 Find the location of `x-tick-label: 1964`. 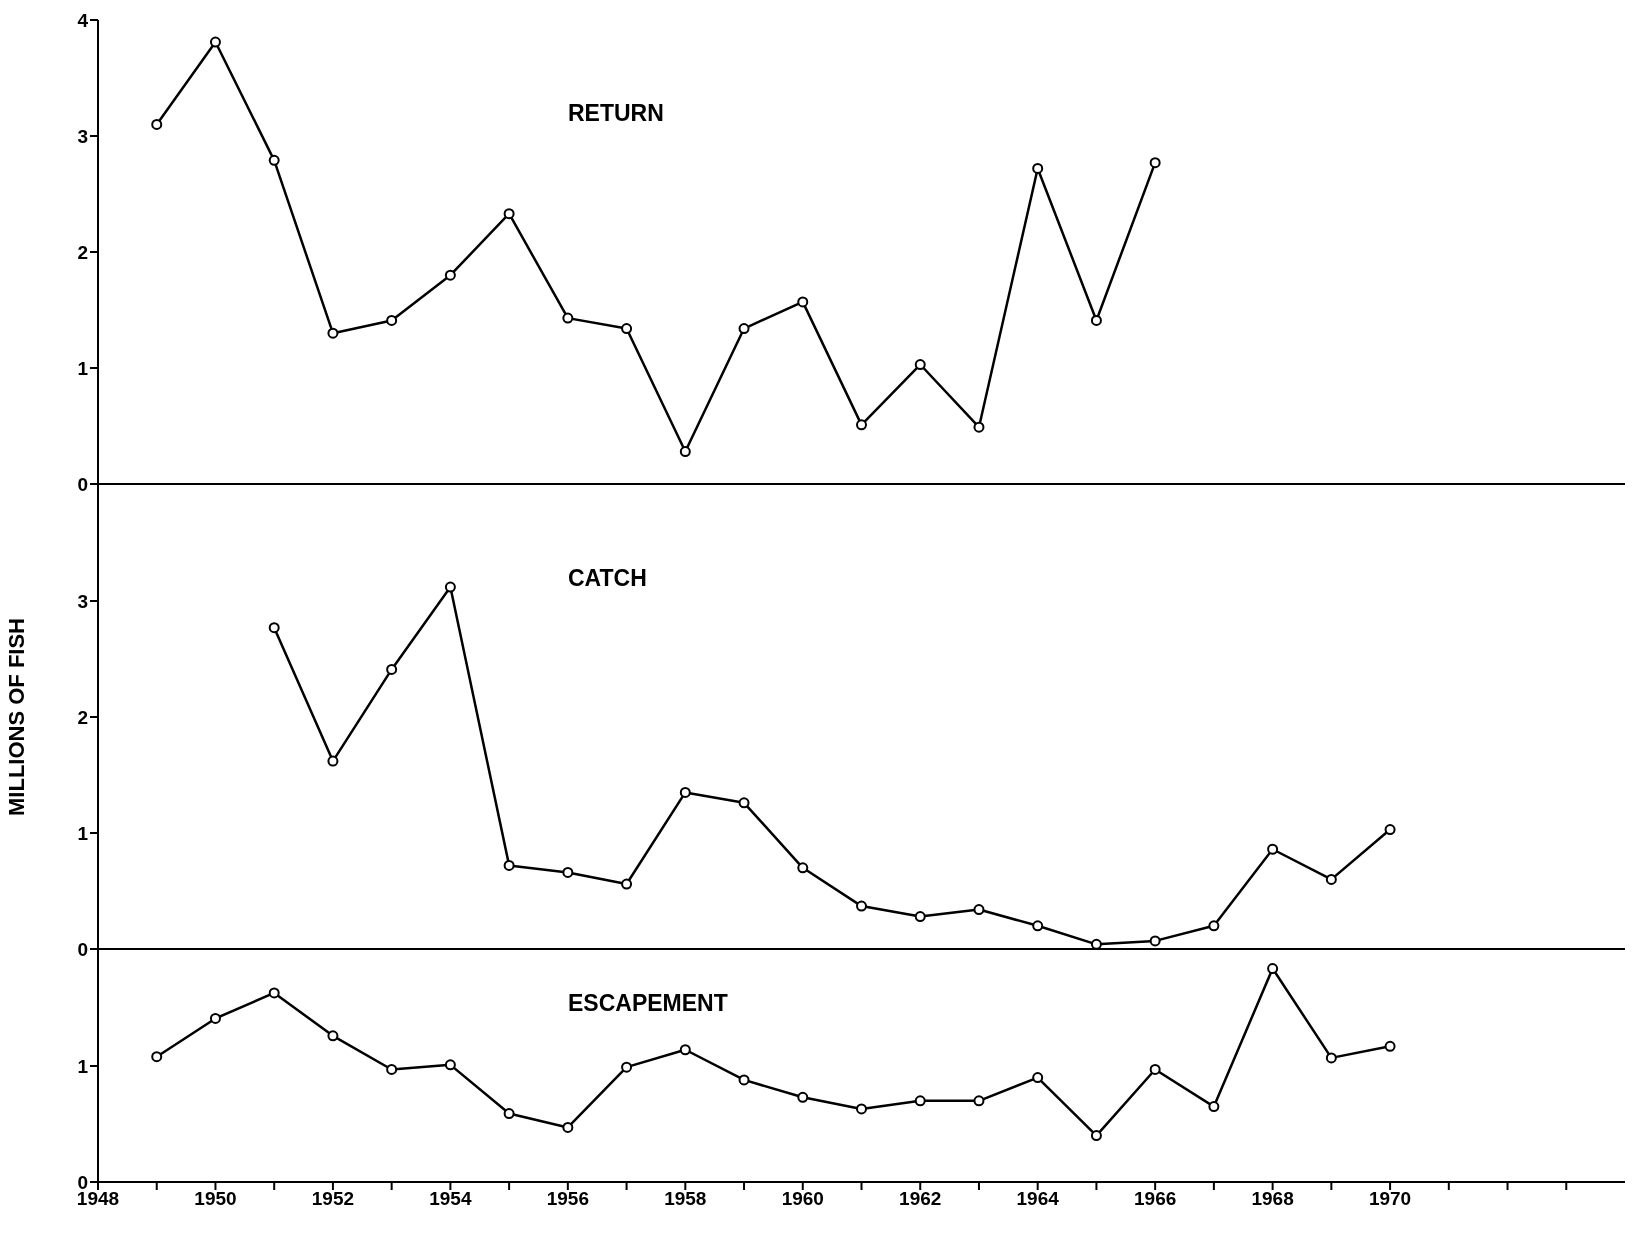

x-tick-label: 1964 is located at coordinates (1038, 1199).